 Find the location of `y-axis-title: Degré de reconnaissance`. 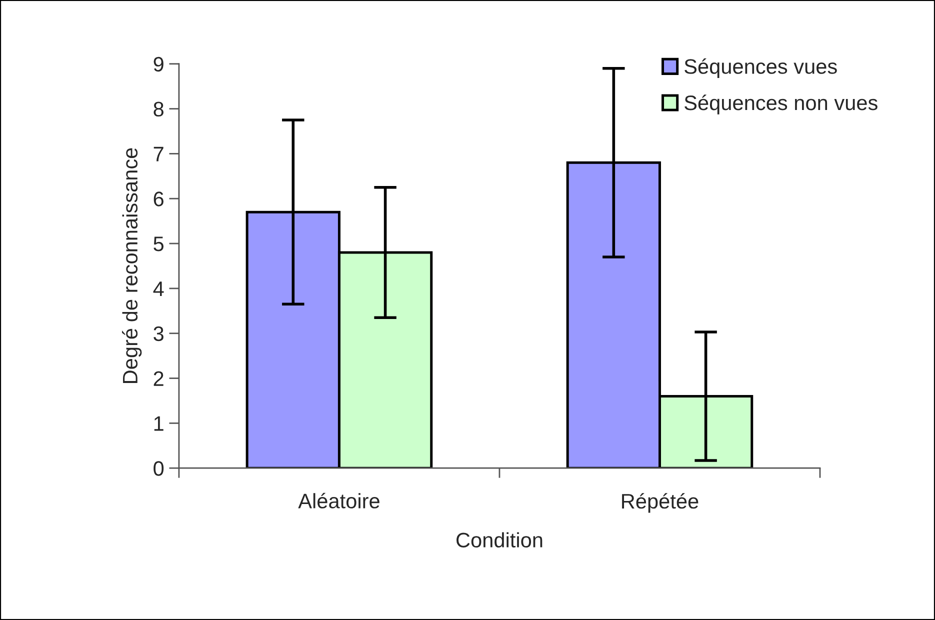

y-axis-title: Degré de reconnaissance is located at coordinates (132, 265).